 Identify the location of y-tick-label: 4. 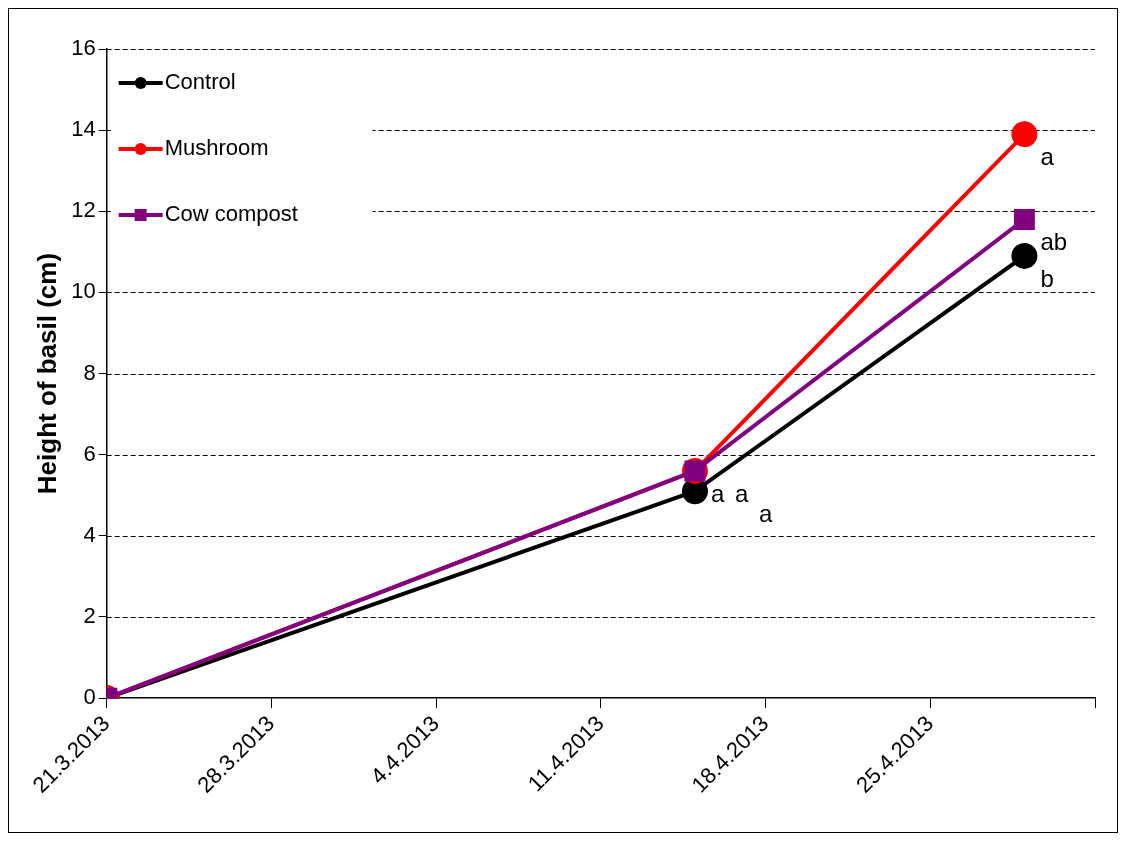
(89, 534).